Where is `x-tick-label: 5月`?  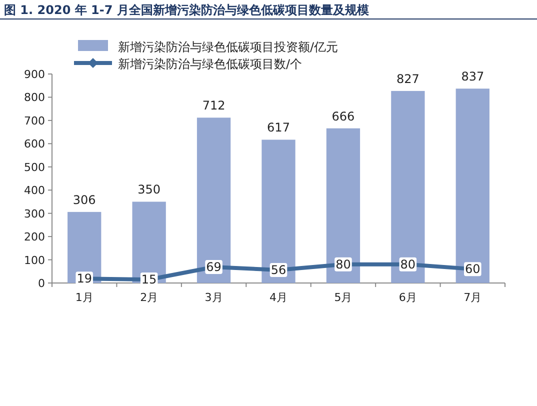
x-tick-label: 5月 is located at coordinates (343, 297).